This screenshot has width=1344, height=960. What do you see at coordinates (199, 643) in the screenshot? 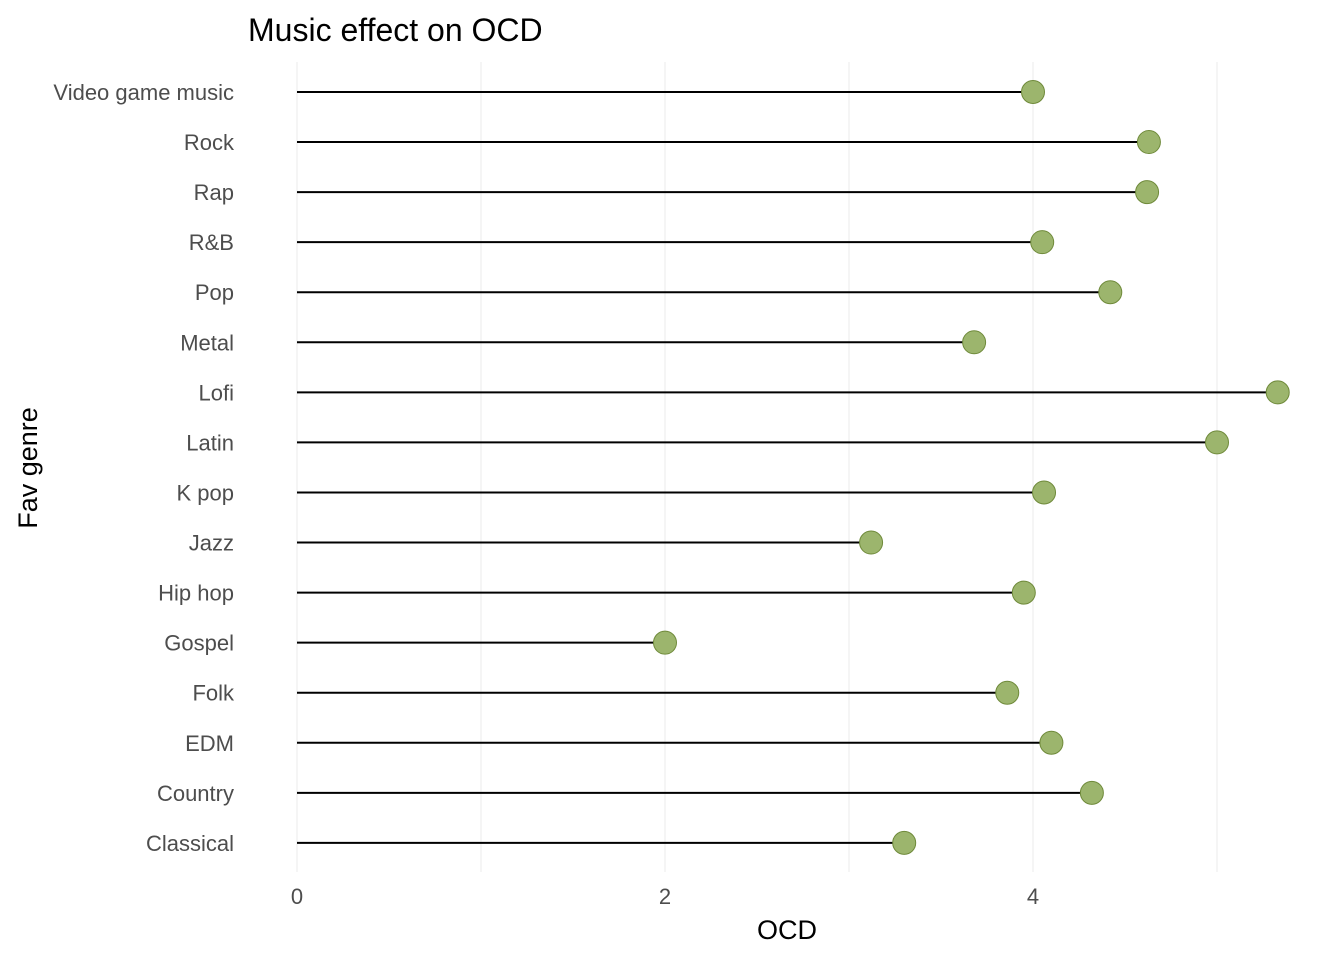
I see `category-label: Gospel` at bounding box center [199, 643].